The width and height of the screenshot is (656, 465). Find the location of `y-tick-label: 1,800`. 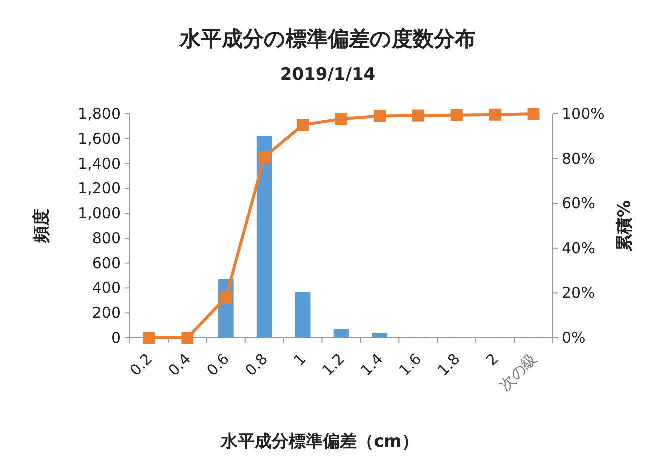

y-tick-label: 1,800 is located at coordinates (99, 114).